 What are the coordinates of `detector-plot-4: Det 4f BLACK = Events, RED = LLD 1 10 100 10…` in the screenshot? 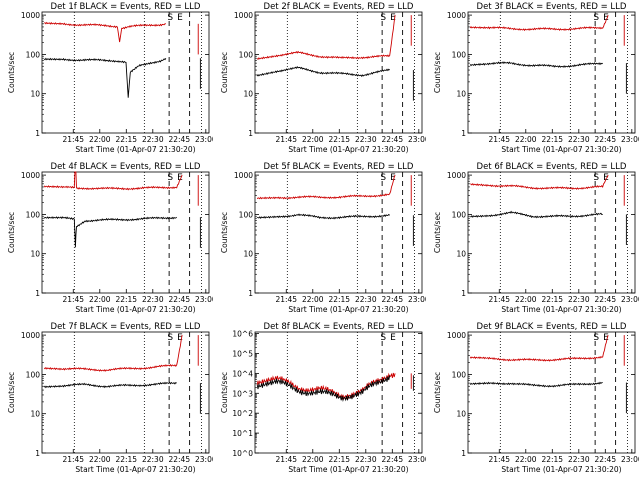 It's located at (106, 240).